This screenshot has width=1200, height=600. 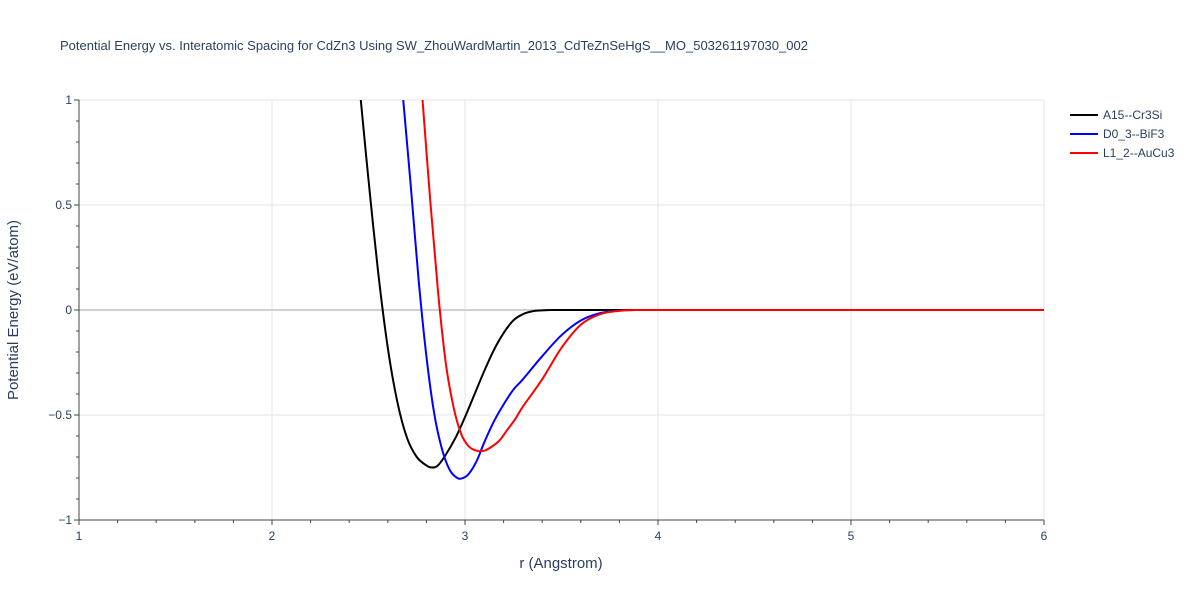 I want to click on legend-label: L1_2--AuCu3, so click(x=1139, y=153).